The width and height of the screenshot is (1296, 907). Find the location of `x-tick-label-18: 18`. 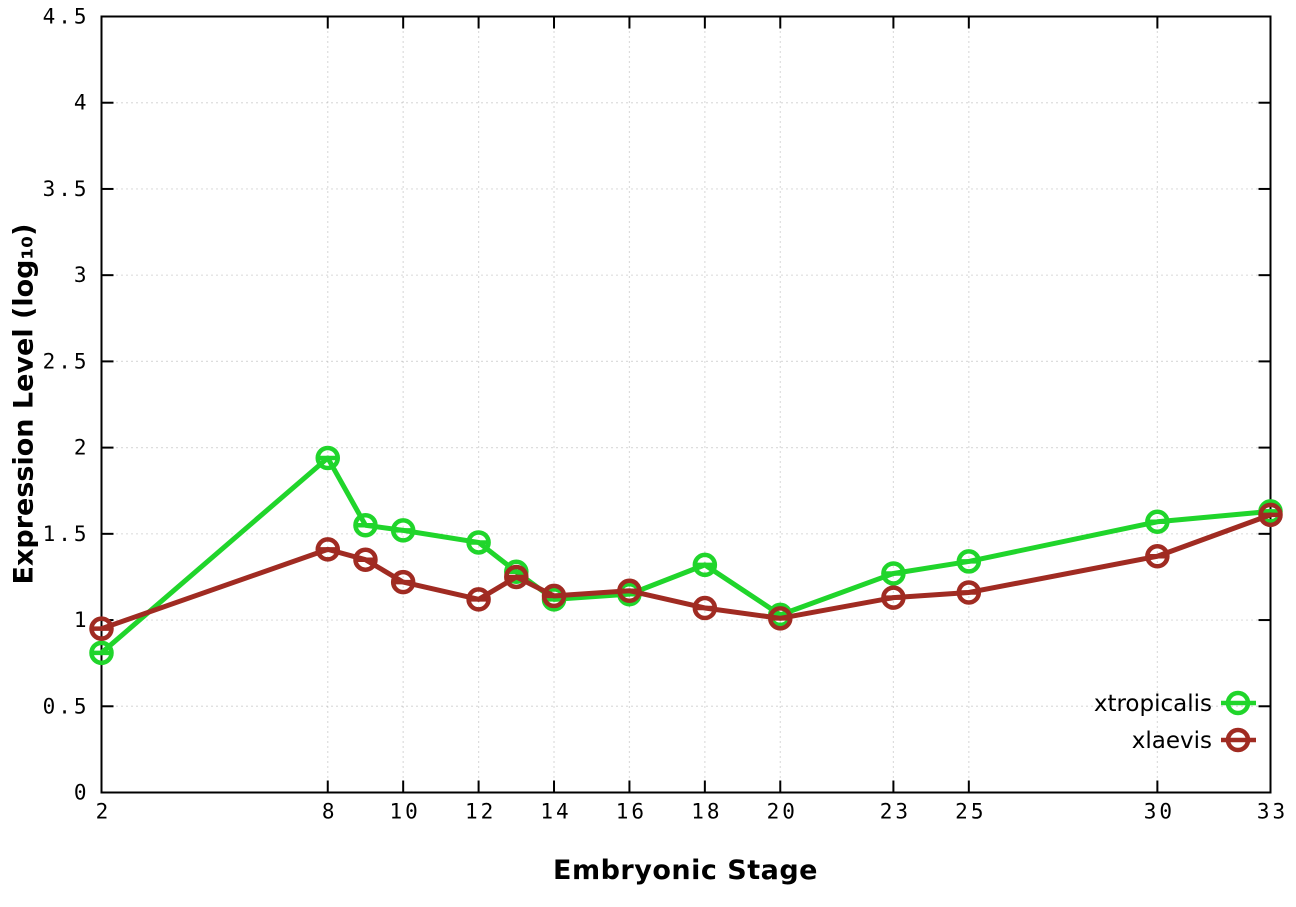

x-tick-label-18: 18 is located at coordinates (706, 812).